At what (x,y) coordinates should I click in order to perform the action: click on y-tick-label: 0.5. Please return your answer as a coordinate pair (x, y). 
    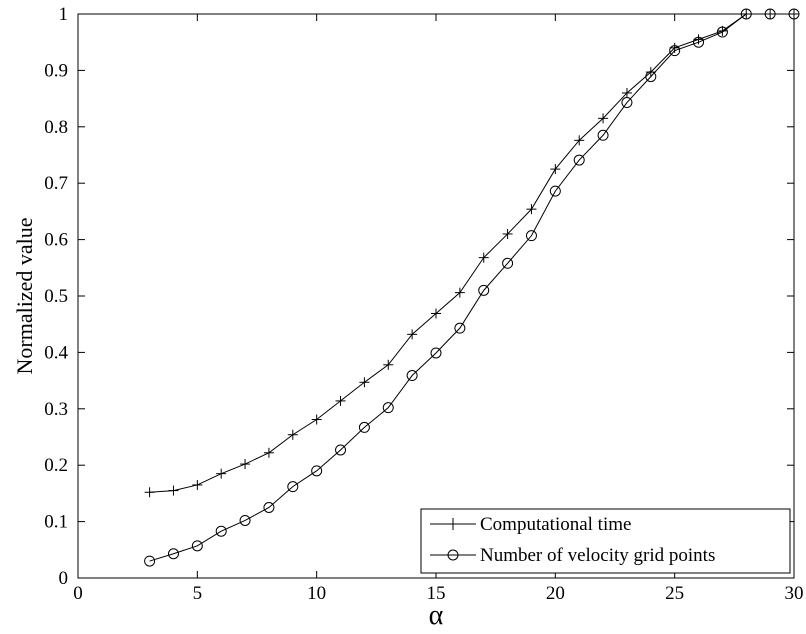
    Looking at the image, I should click on (56, 296).